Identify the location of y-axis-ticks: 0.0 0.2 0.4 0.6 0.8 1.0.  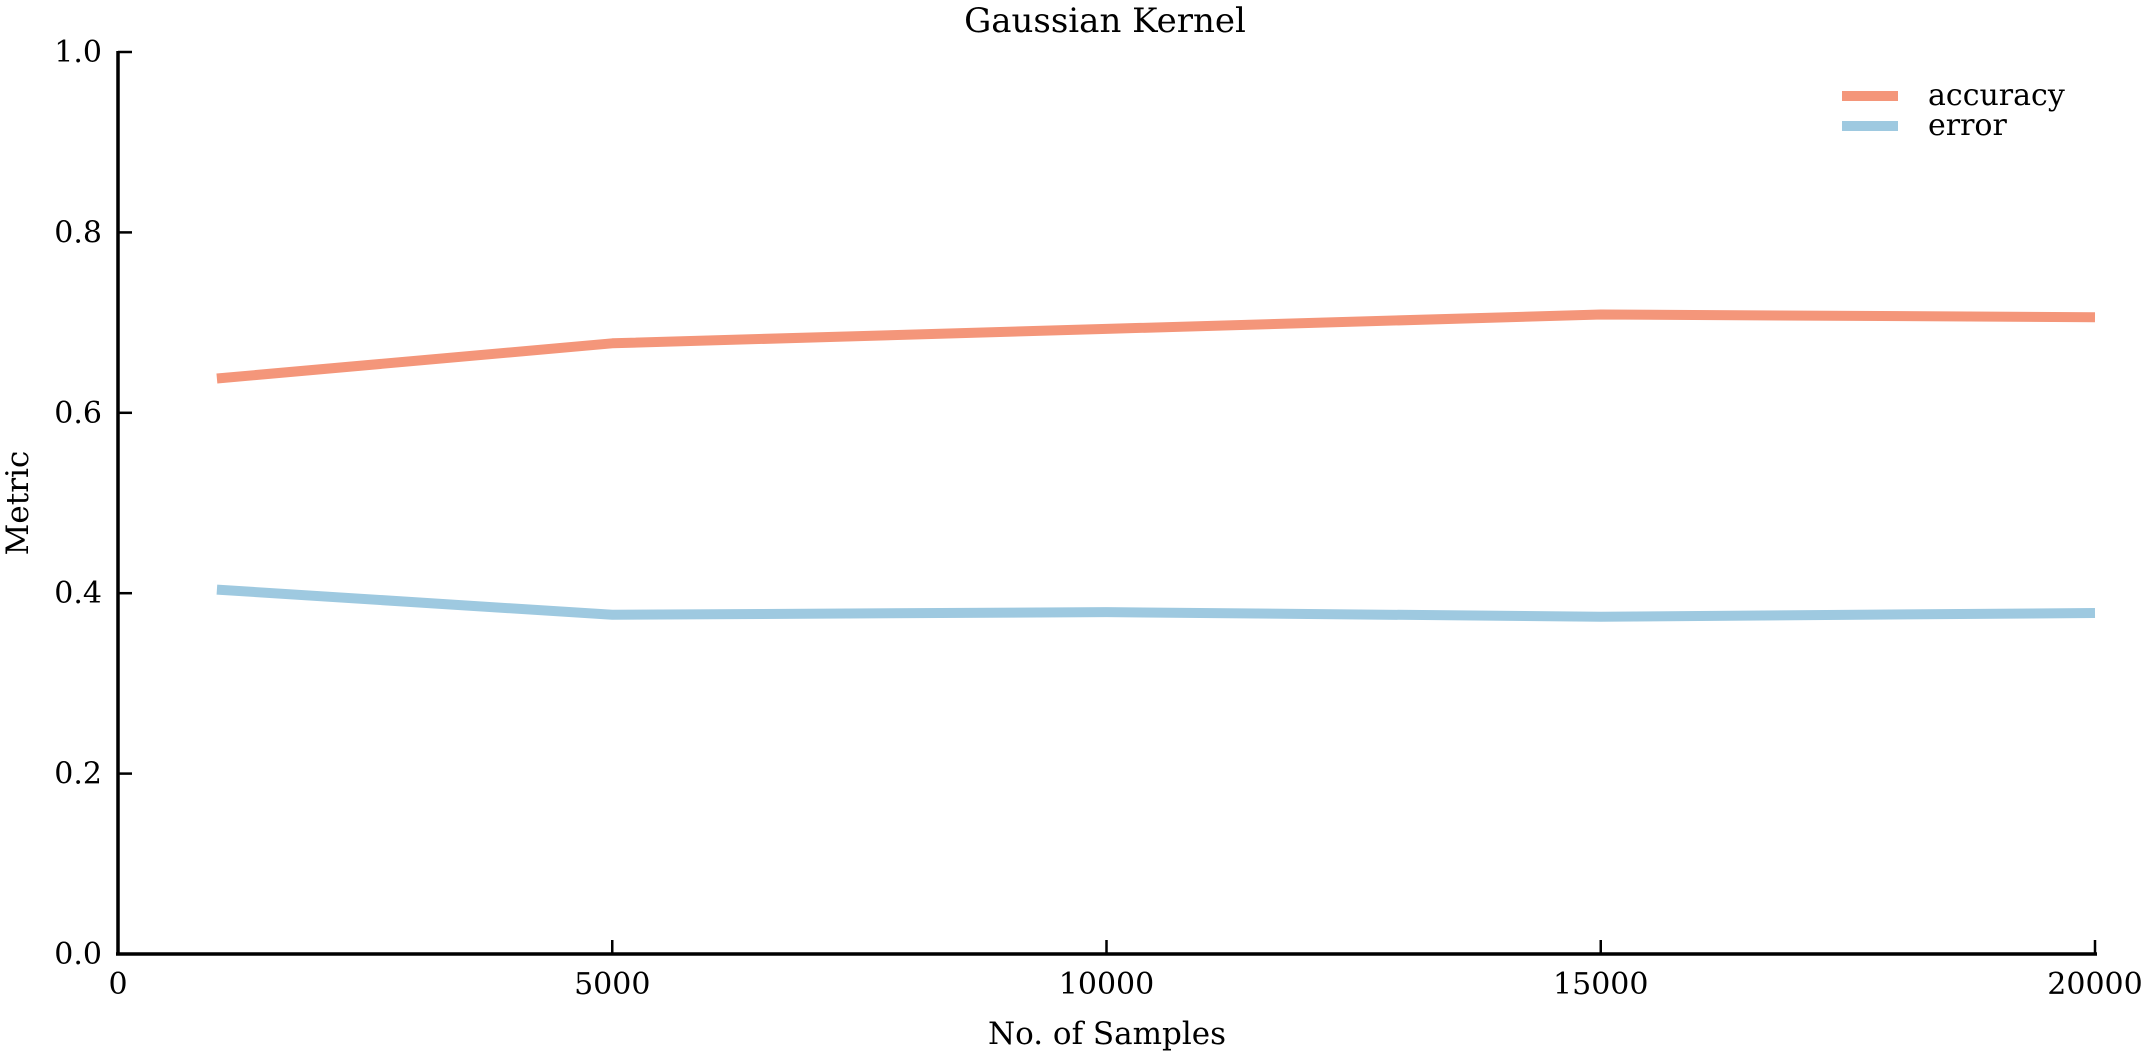
(93, 503).